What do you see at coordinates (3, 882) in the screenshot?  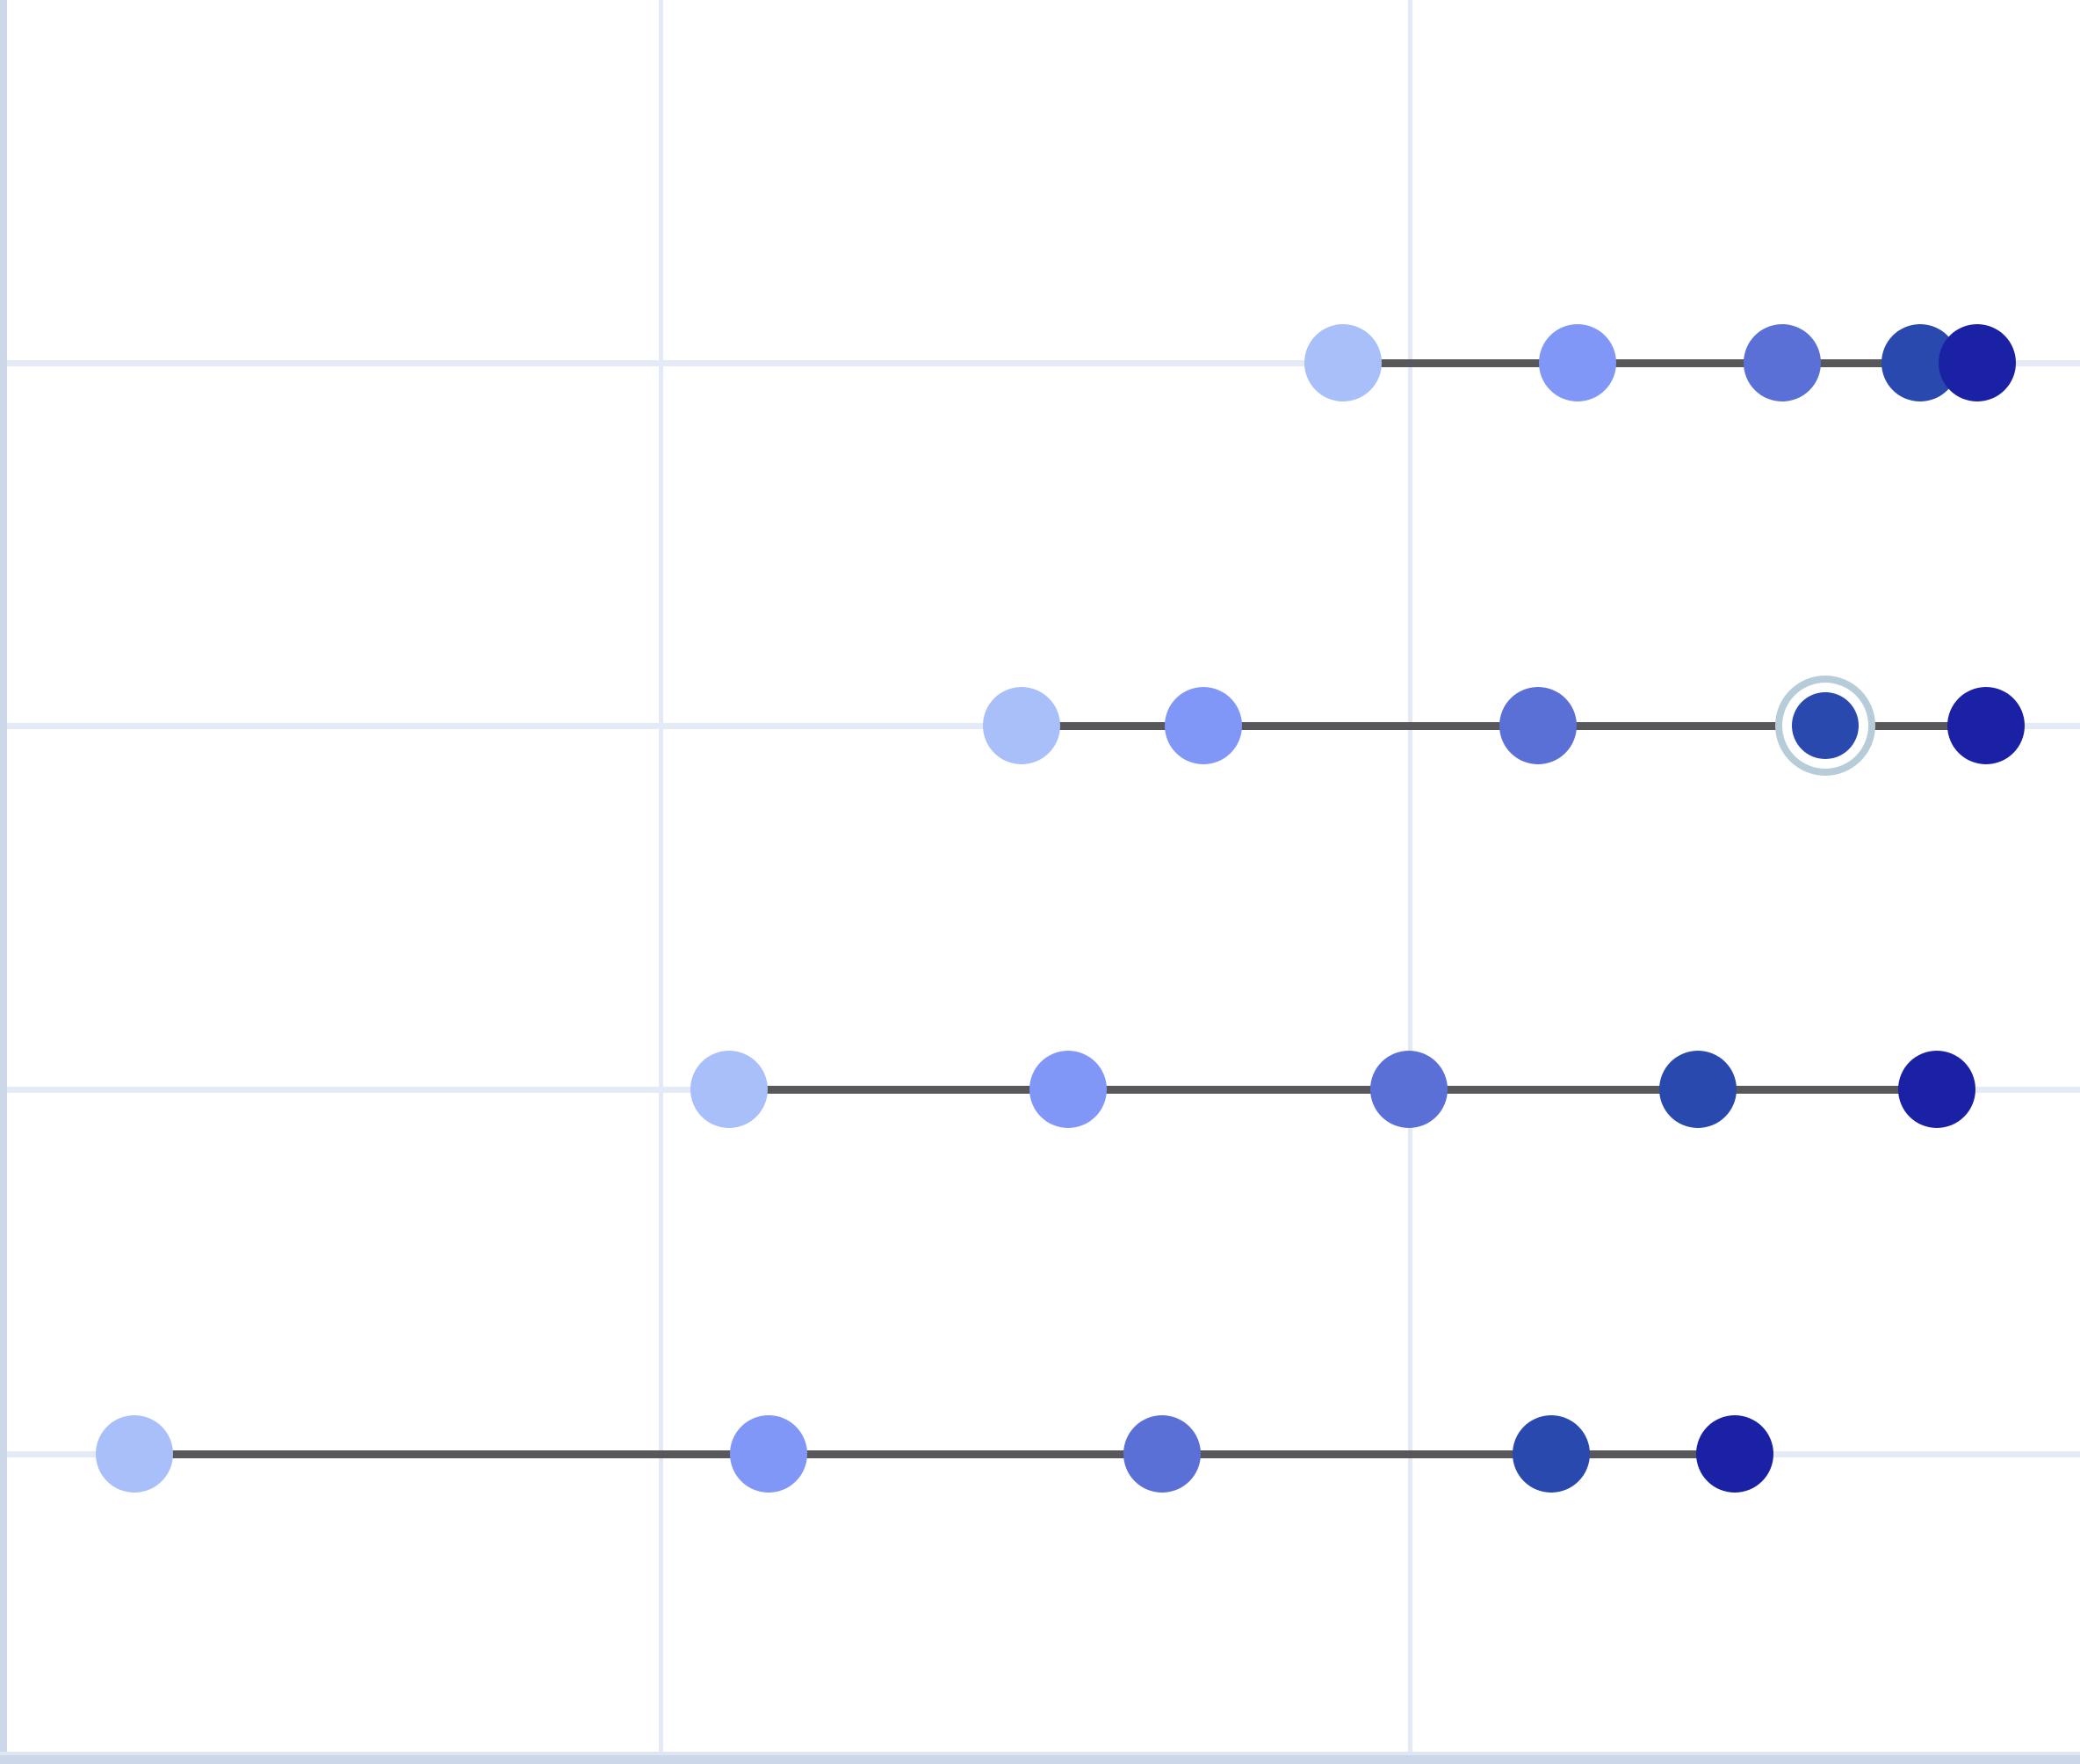 I see `axis-line-left` at bounding box center [3, 882].